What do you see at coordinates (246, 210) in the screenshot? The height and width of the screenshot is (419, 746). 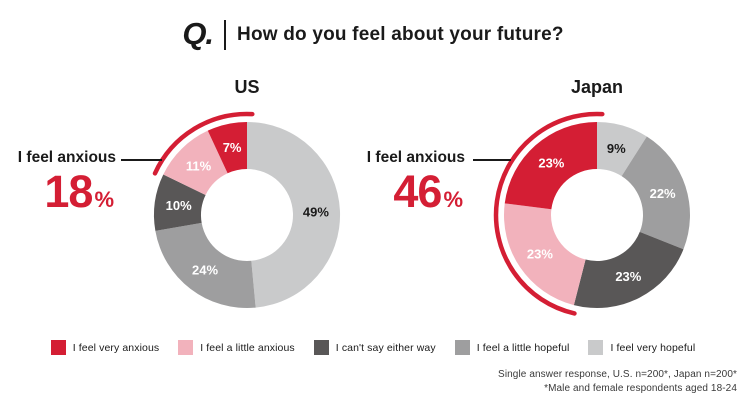 I see `donut-chart-us: 49% 24% 10% 11% 7%` at bounding box center [246, 210].